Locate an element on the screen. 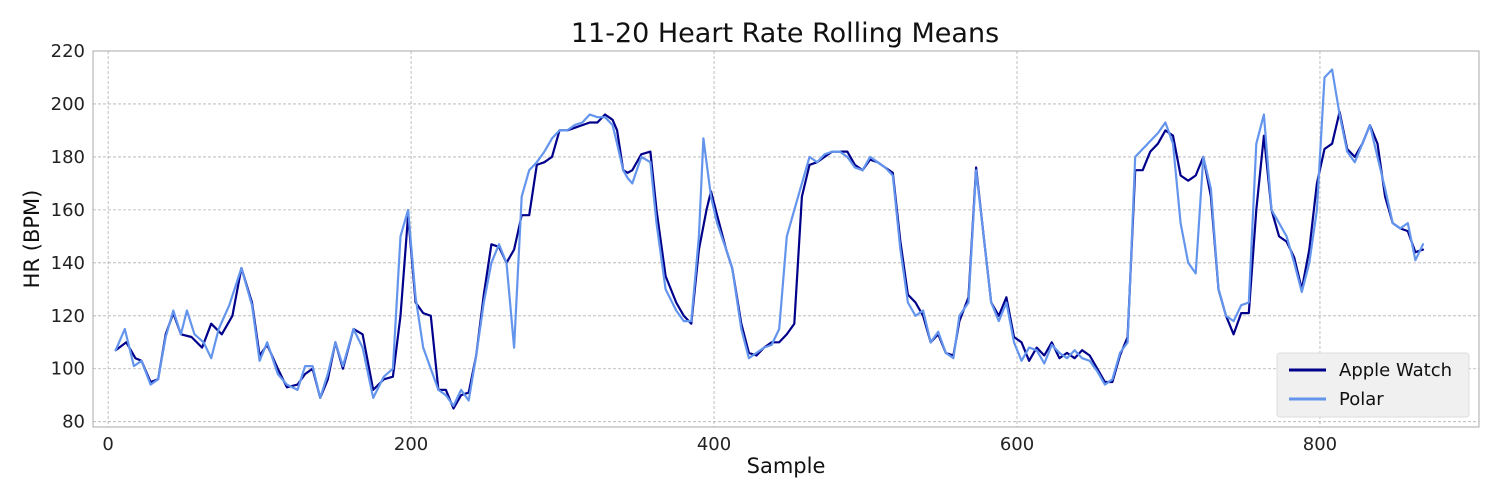 The image size is (1500, 500). y-axis-title: HR (BPM) is located at coordinates (32, 239).